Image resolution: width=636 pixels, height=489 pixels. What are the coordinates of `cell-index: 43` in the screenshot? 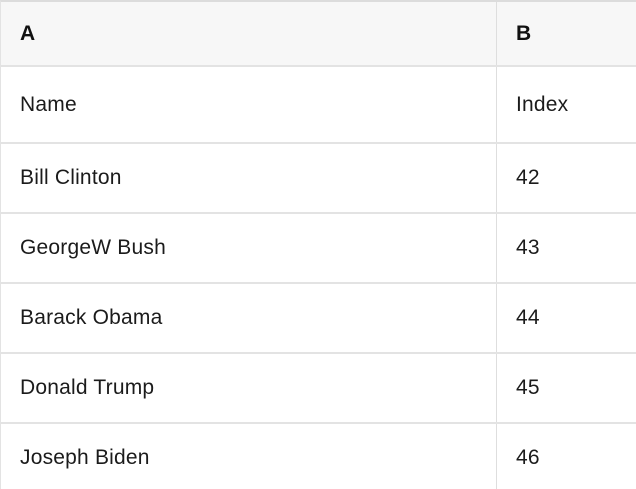 It's located at (528, 247).